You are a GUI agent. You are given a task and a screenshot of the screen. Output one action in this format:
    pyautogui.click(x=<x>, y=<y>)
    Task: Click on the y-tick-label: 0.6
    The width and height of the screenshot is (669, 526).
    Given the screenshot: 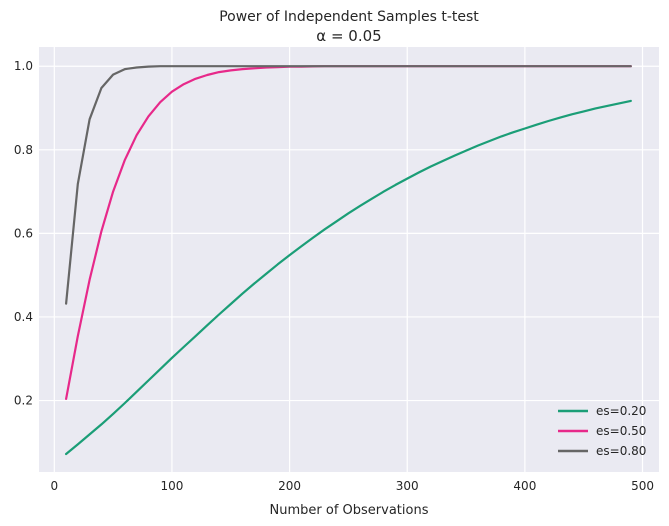 What is the action you would take?
    pyautogui.click(x=23, y=233)
    